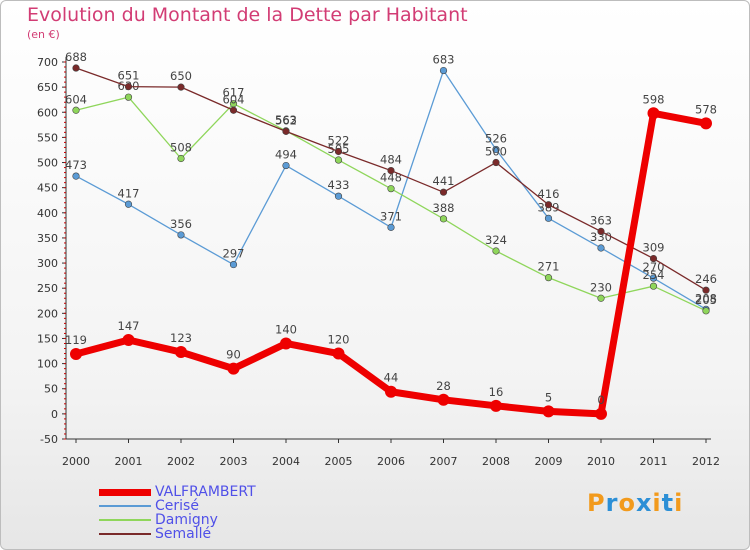  Describe the element at coordinates (181, 148) in the screenshot. I see `data-label-damigny: 508` at that location.